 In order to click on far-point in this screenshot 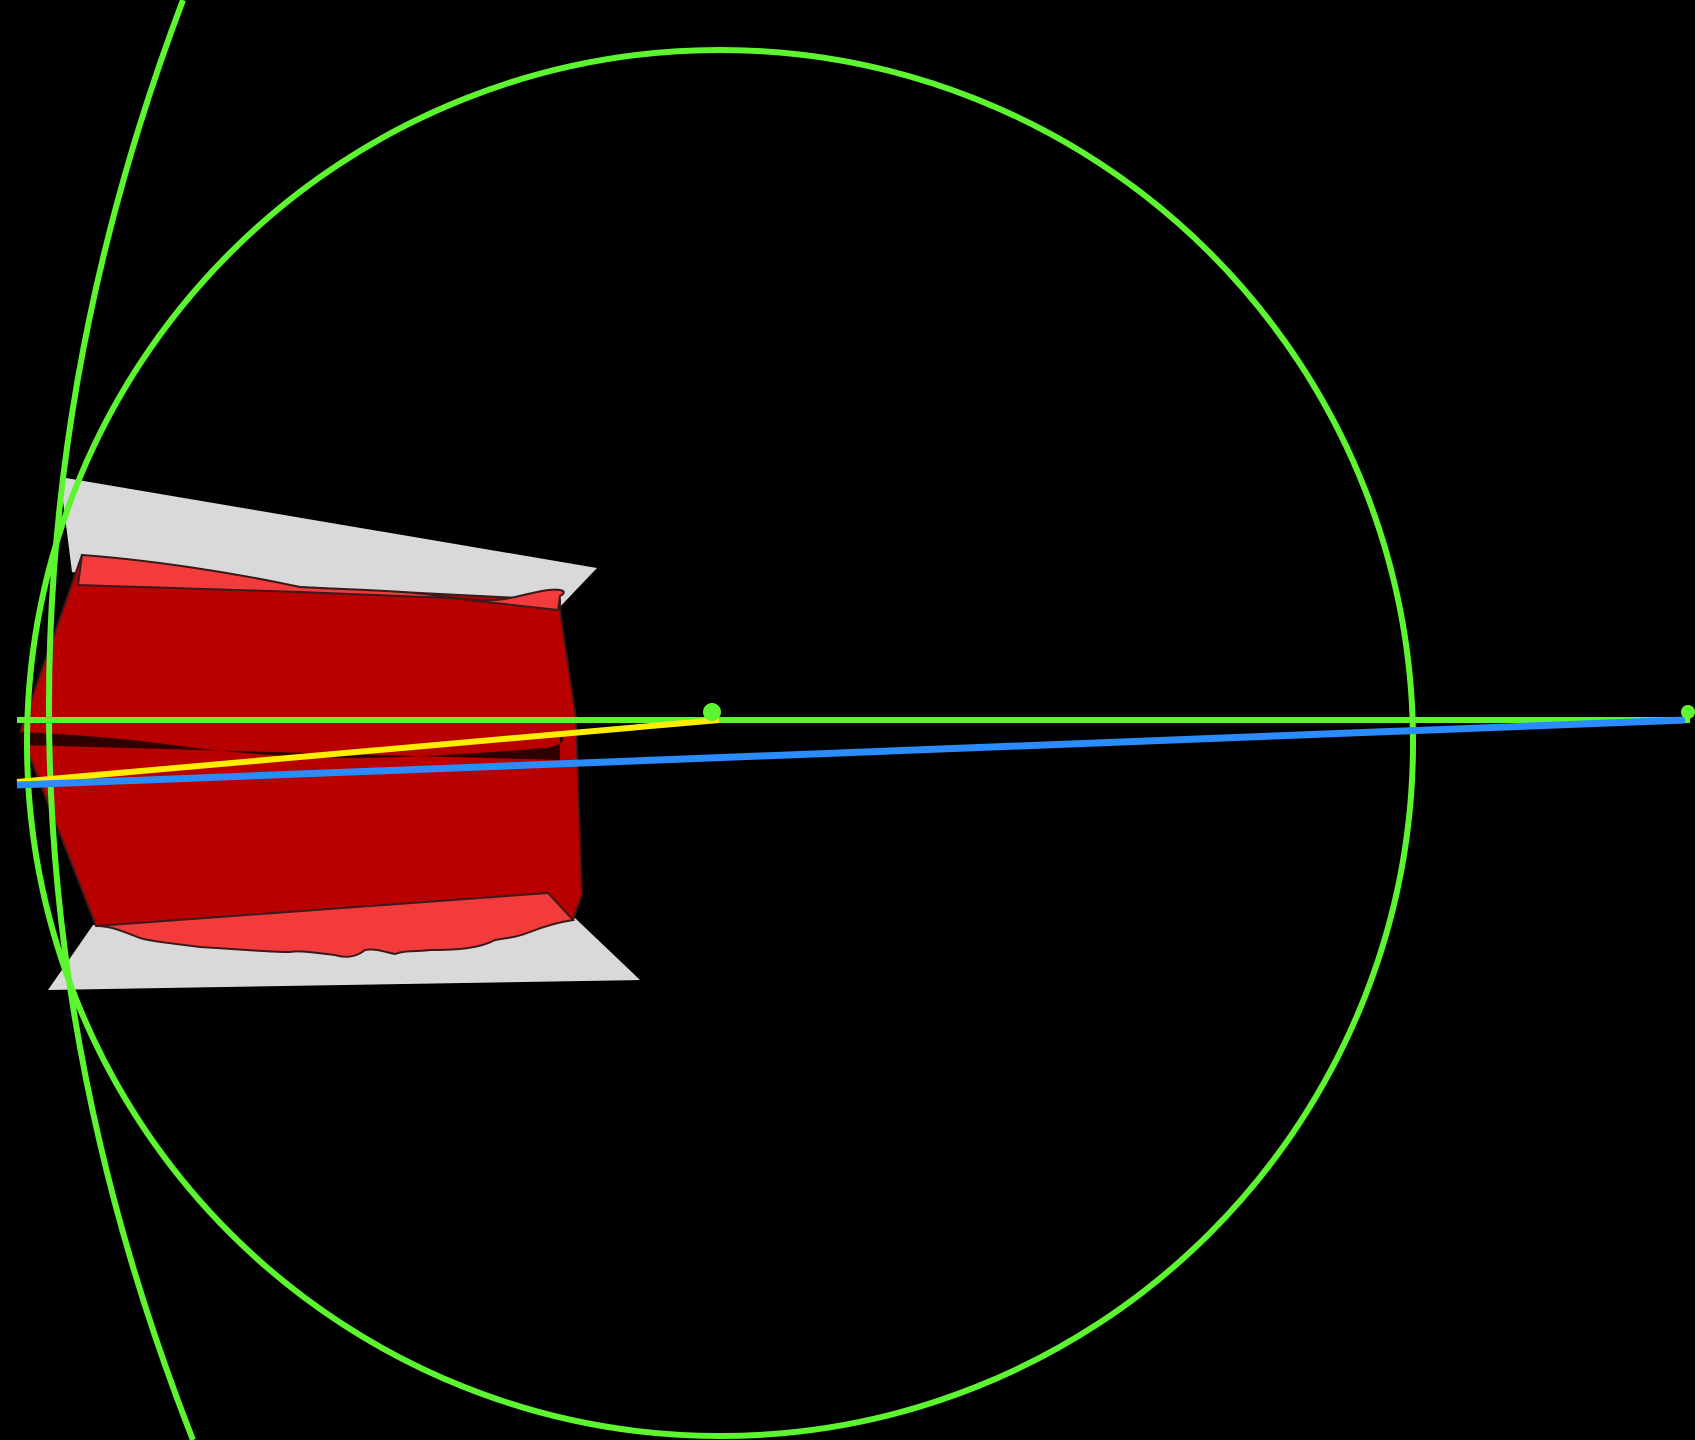, I will do `click(1688, 712)`.